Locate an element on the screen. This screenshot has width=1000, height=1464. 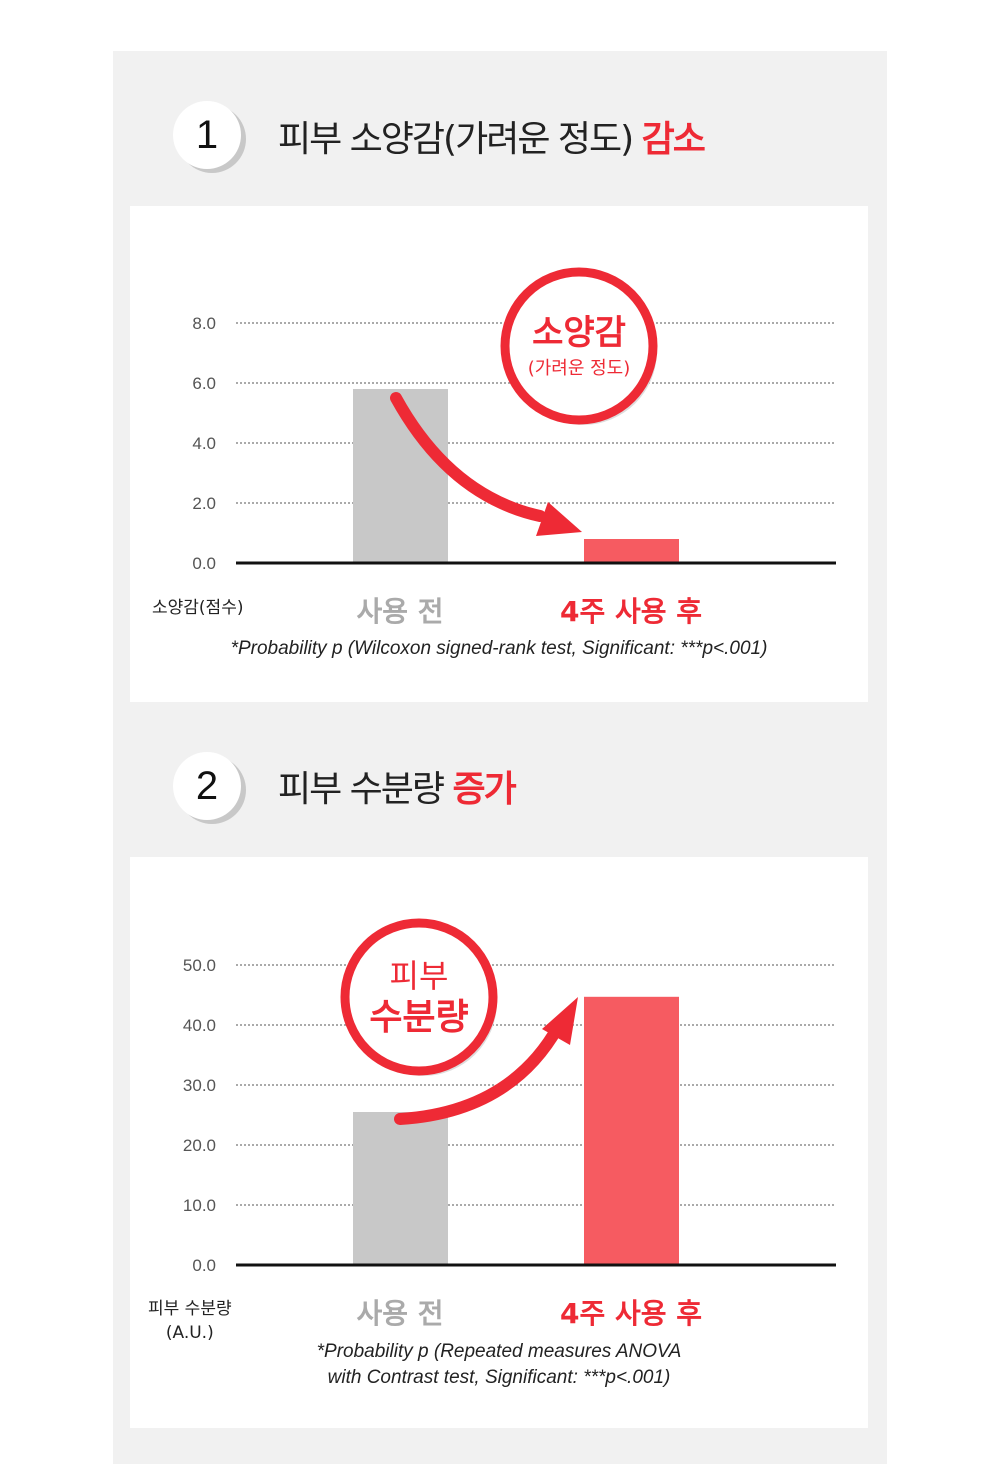
y-axis-label-line: (A.U.) is located at coordinates (189, 1333).